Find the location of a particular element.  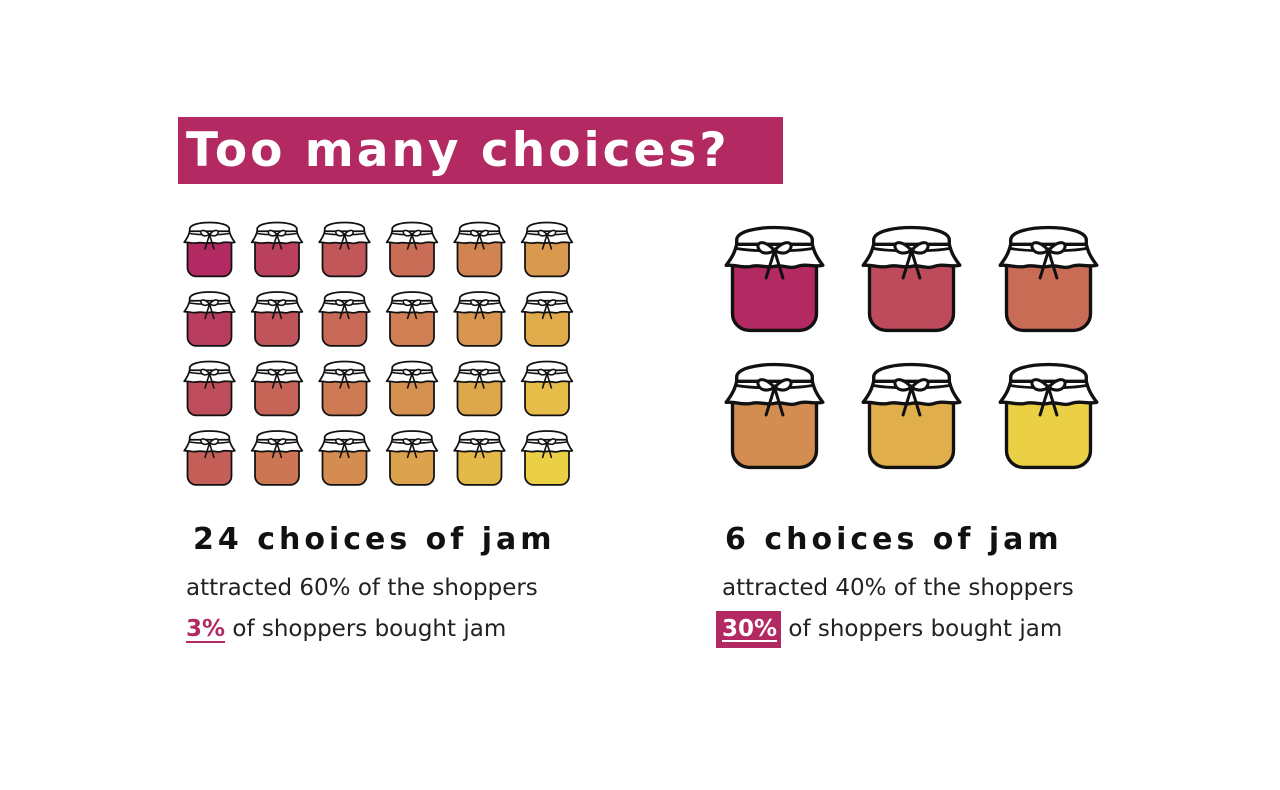

left-bought-label: of shoppers bought jam is located at coordinates (366, 629).